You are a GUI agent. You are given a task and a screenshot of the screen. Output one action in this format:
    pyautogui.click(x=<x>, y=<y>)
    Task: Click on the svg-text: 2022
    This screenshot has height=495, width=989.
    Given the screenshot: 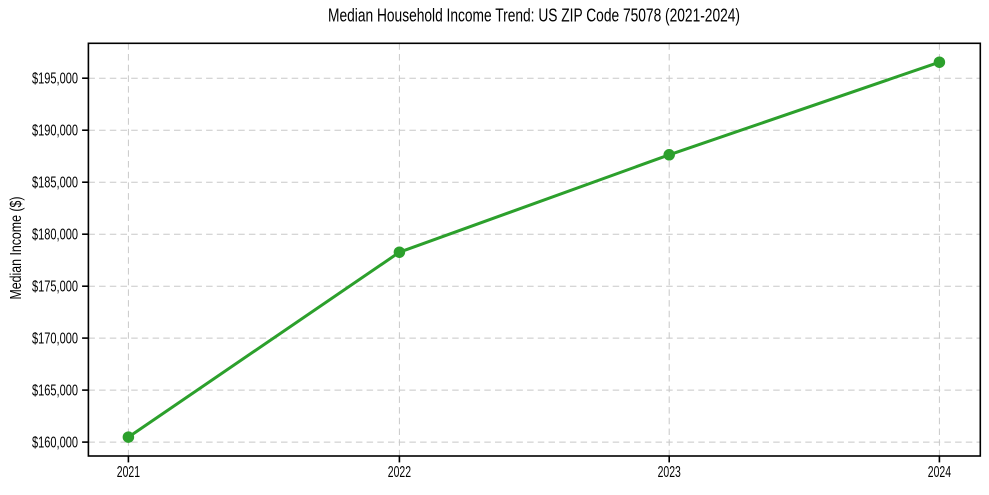 What is the action you would take?
    pyautogui.click(x=399, y=472)
    